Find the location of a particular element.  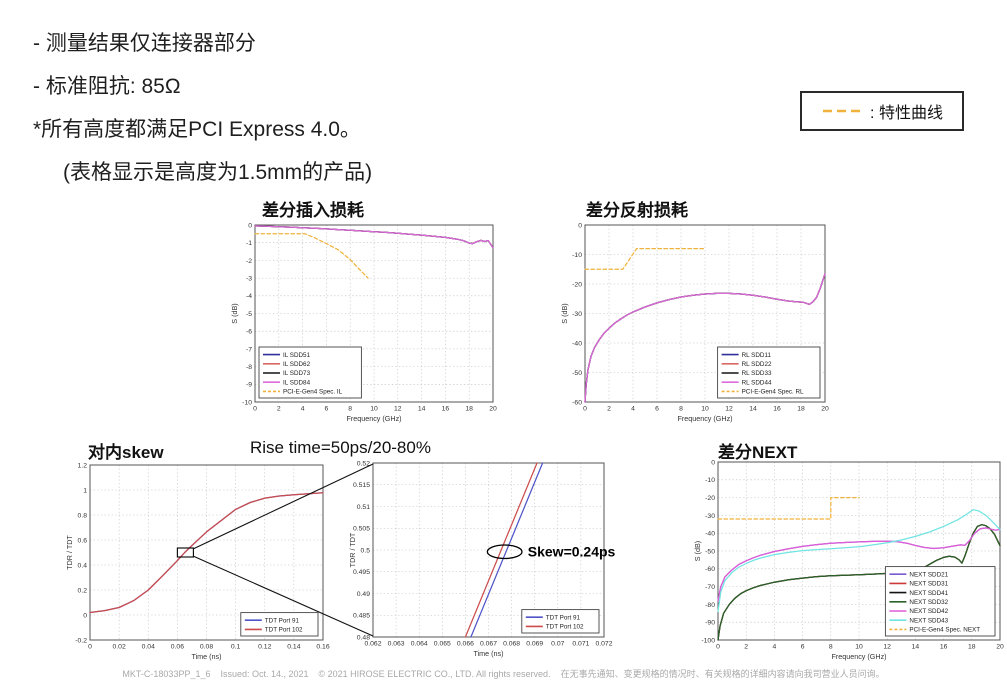

svg-text: 0.52 is located at coordinates (363, 463).